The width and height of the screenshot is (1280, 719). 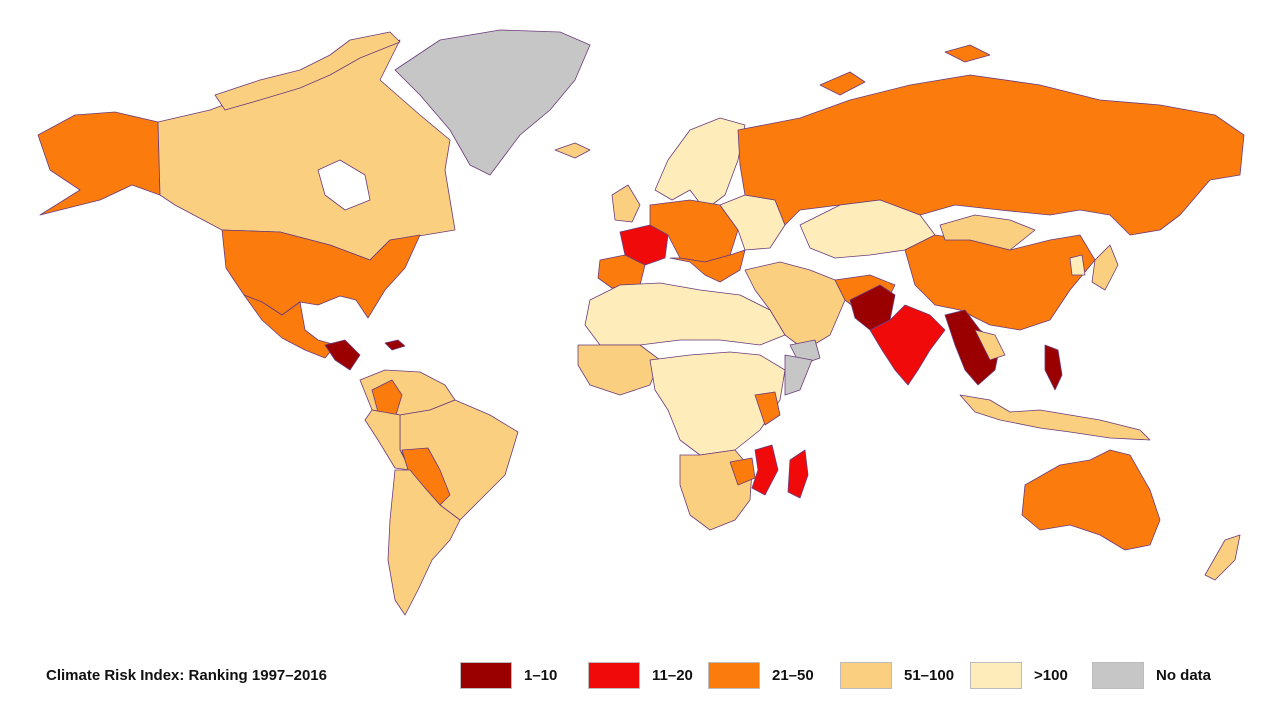 I want to click on legend-label: >100, so click(x=1051, y=675).